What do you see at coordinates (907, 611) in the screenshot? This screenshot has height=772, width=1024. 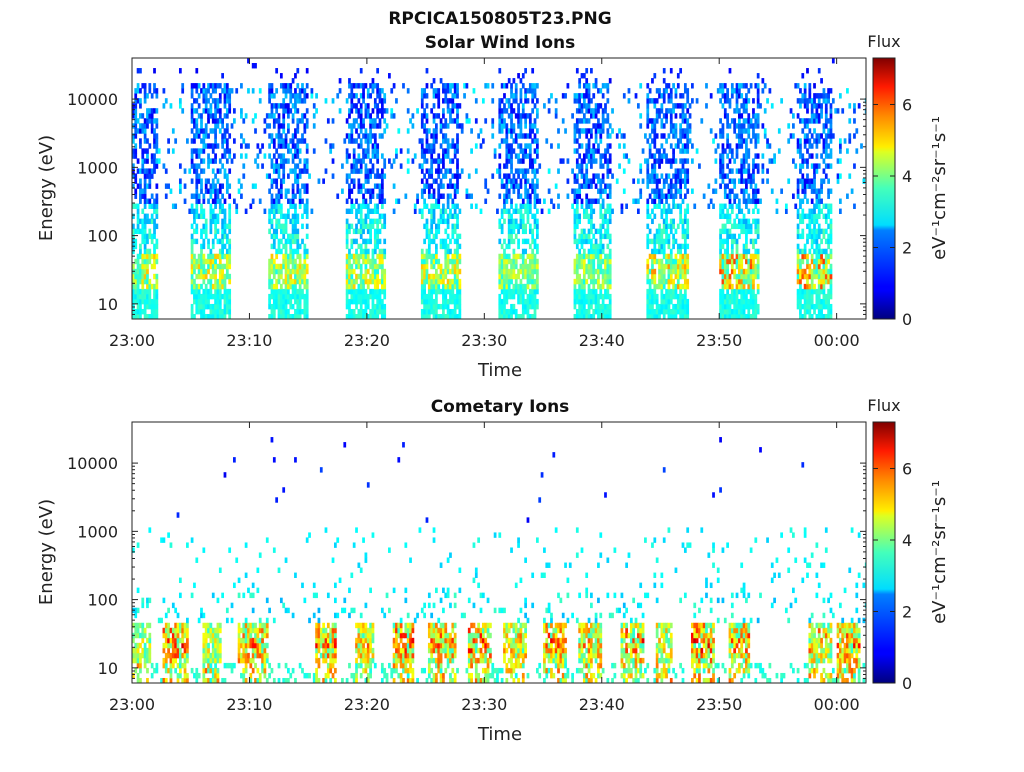 I see `colorbar-tick-label-comet: 2` at bounding box center [907, 611].